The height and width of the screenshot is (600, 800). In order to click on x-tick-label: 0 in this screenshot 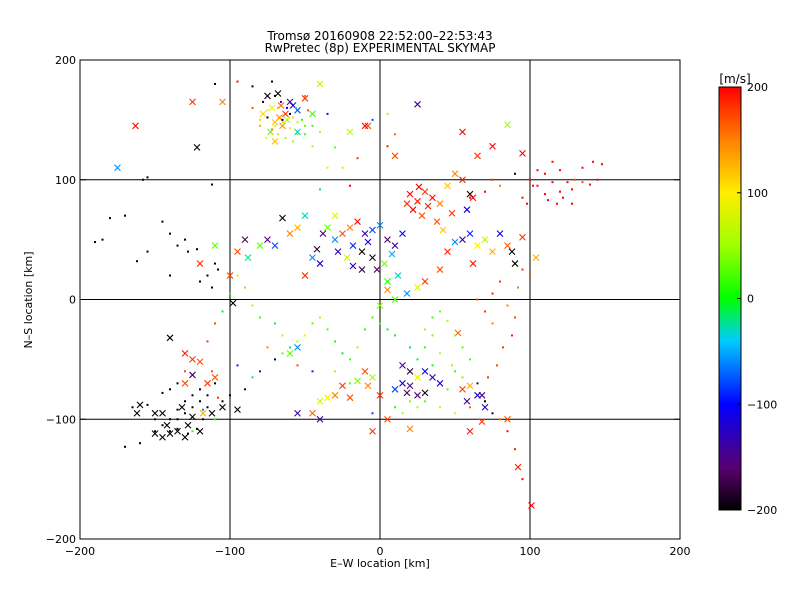, I will do `click(380, 551)`.